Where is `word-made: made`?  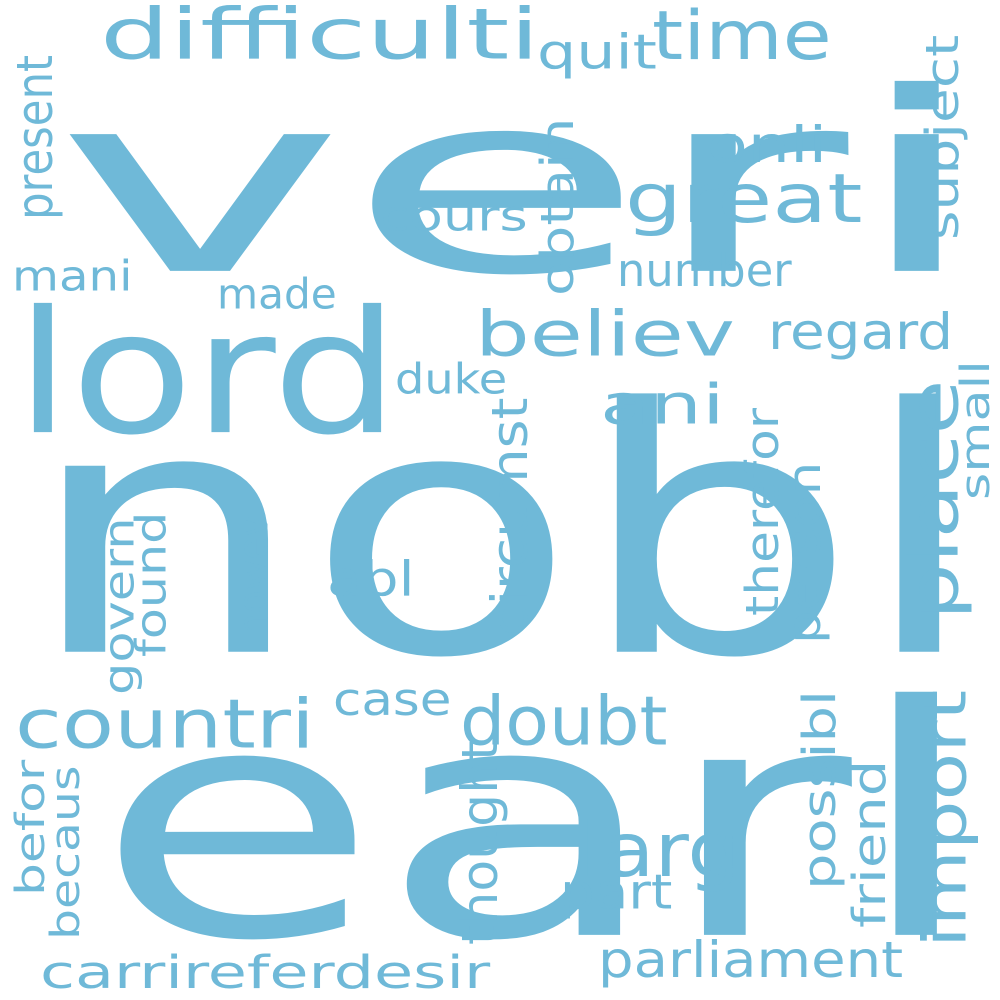
word-made: made is located at coordinates (277, 294).